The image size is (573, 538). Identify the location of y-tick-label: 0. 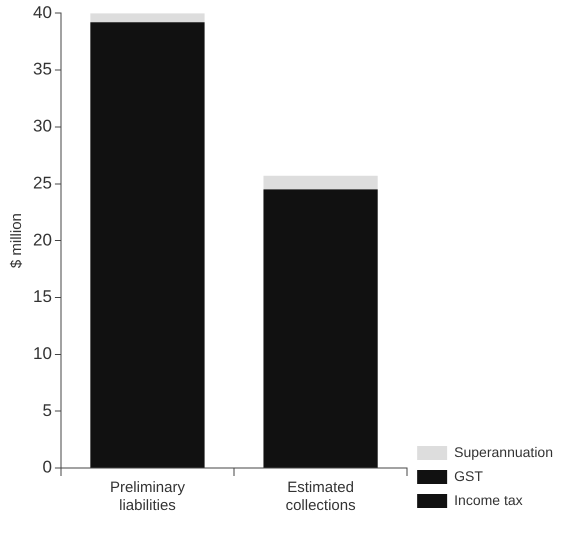
(47, 467).